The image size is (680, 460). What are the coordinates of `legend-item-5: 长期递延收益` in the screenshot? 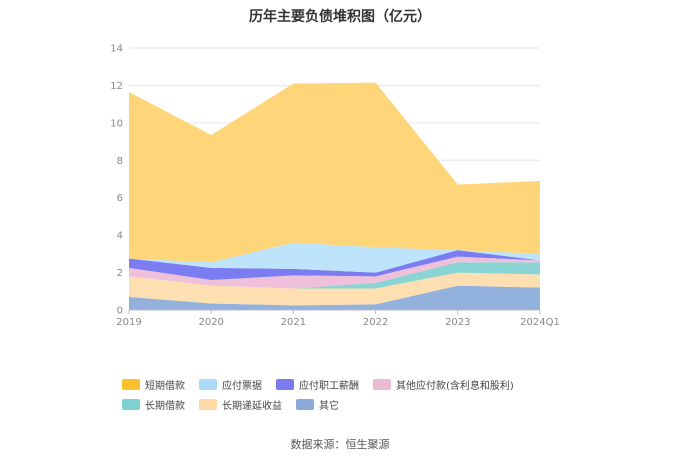 It's located at (240, 405).